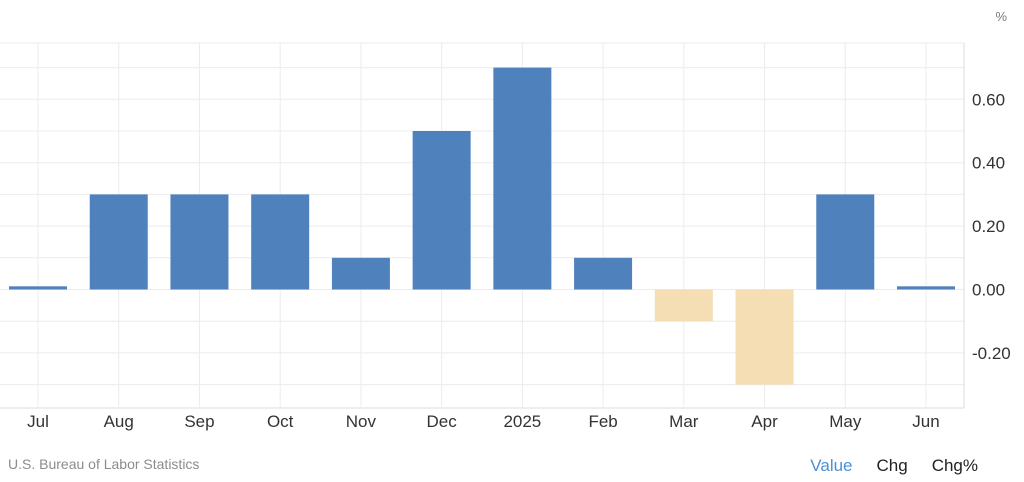 The image size is (1024, 482). What do you see at coordinates (603, 273) in the screenshot?
I see `bar-feb` at bounding box center [603, 273].